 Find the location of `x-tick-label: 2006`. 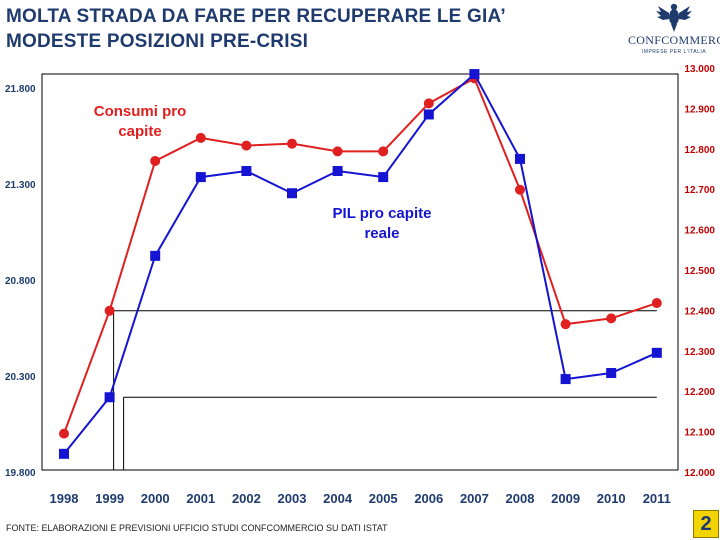

x-tick-label: 2006 is located at coordinates (428, 498).